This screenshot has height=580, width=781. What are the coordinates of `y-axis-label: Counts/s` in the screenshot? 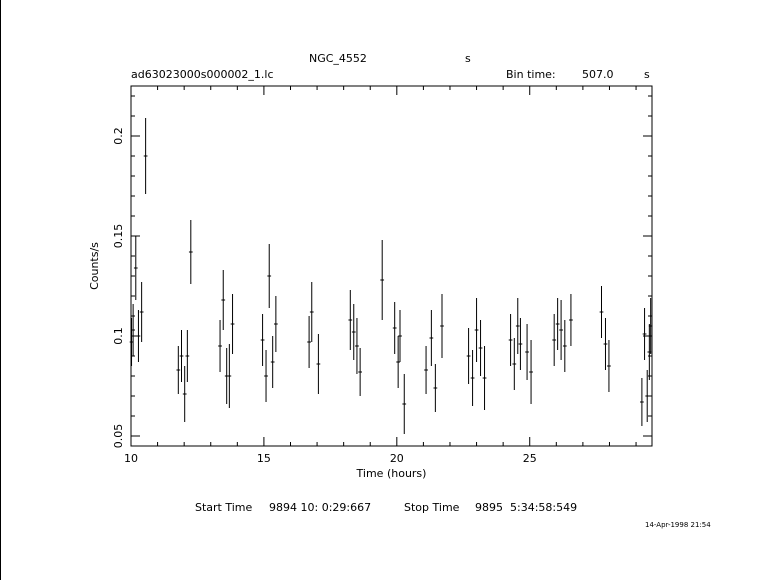 It's located at (94, 266).